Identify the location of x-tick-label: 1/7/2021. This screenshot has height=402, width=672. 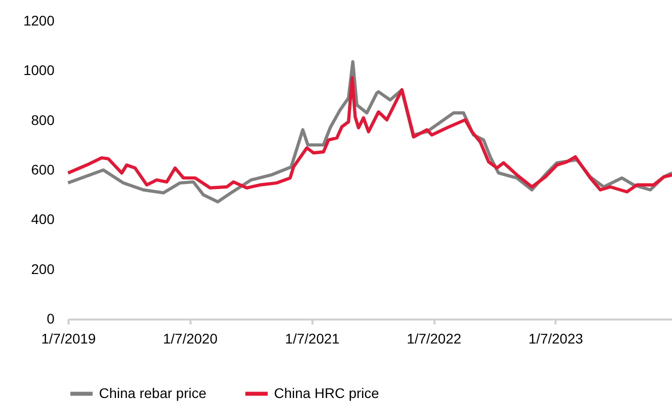
(312, 338).